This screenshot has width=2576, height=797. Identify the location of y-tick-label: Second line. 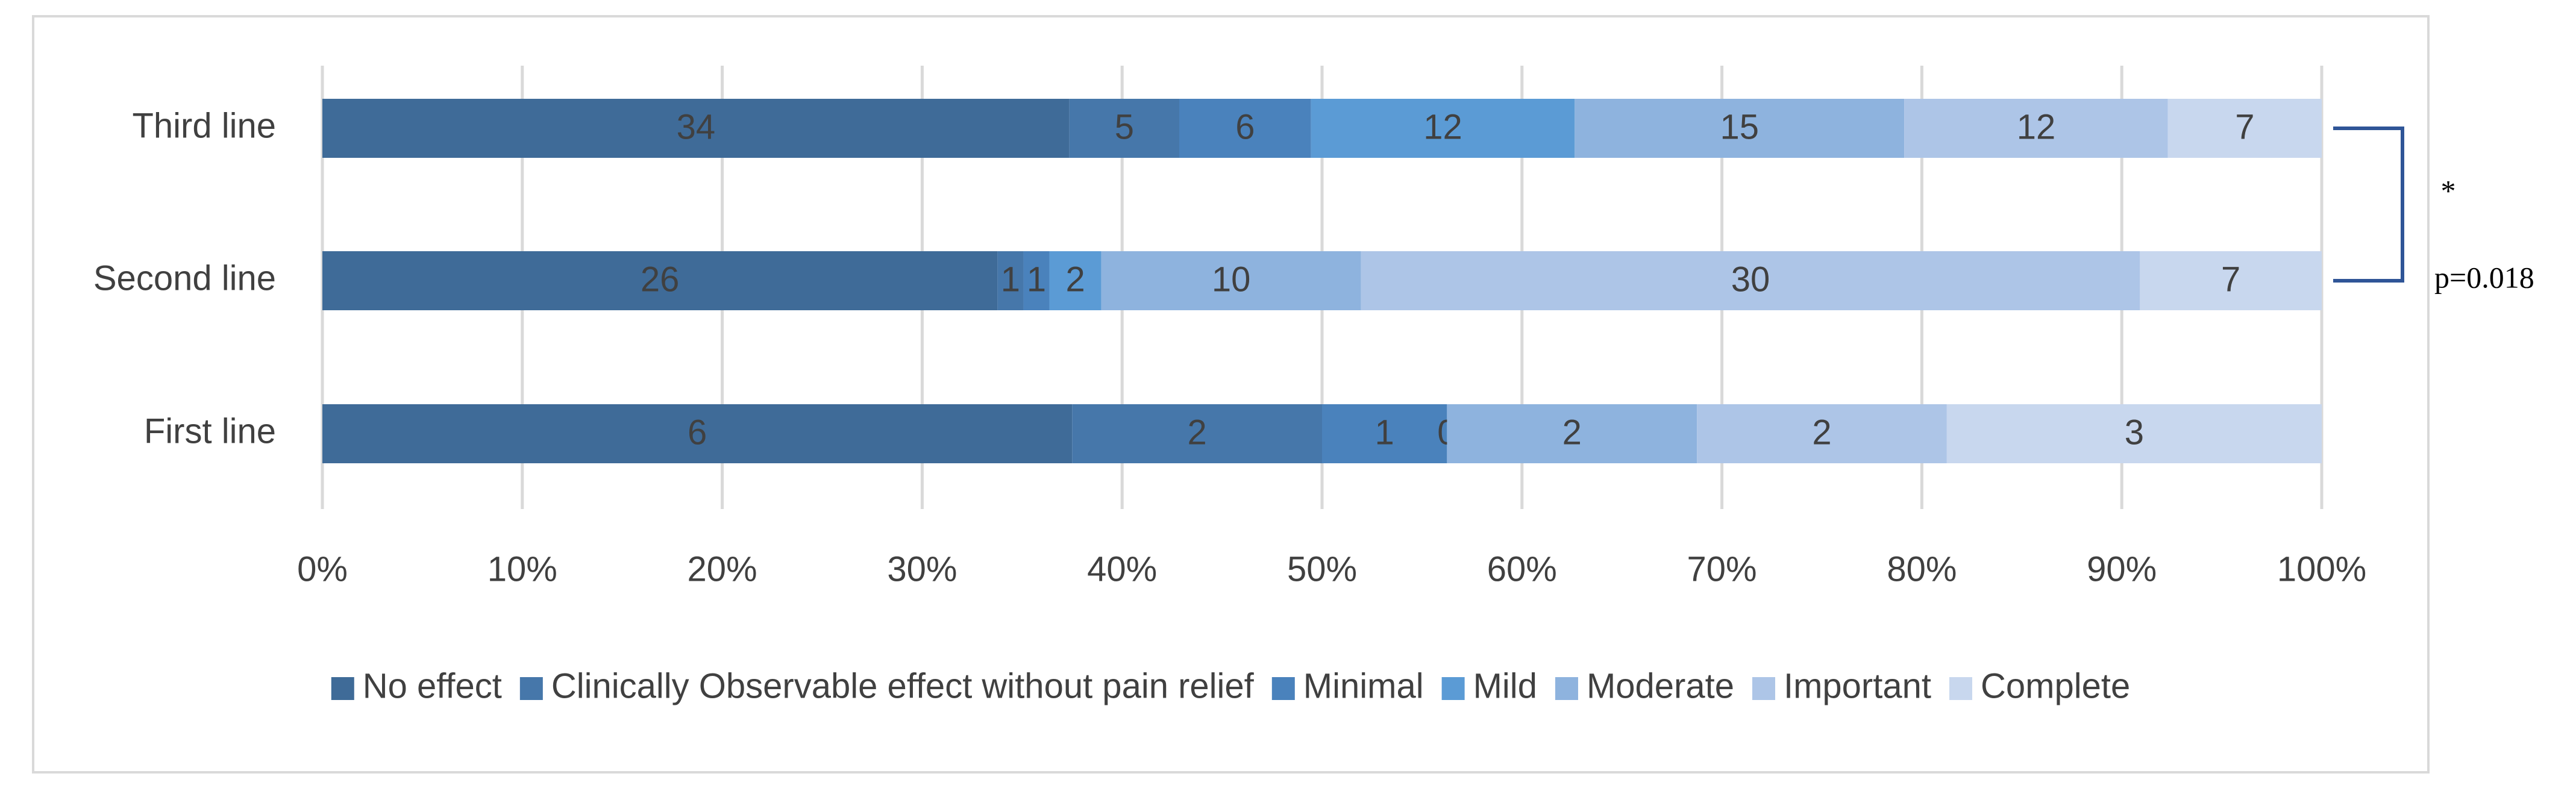
(184, 278).